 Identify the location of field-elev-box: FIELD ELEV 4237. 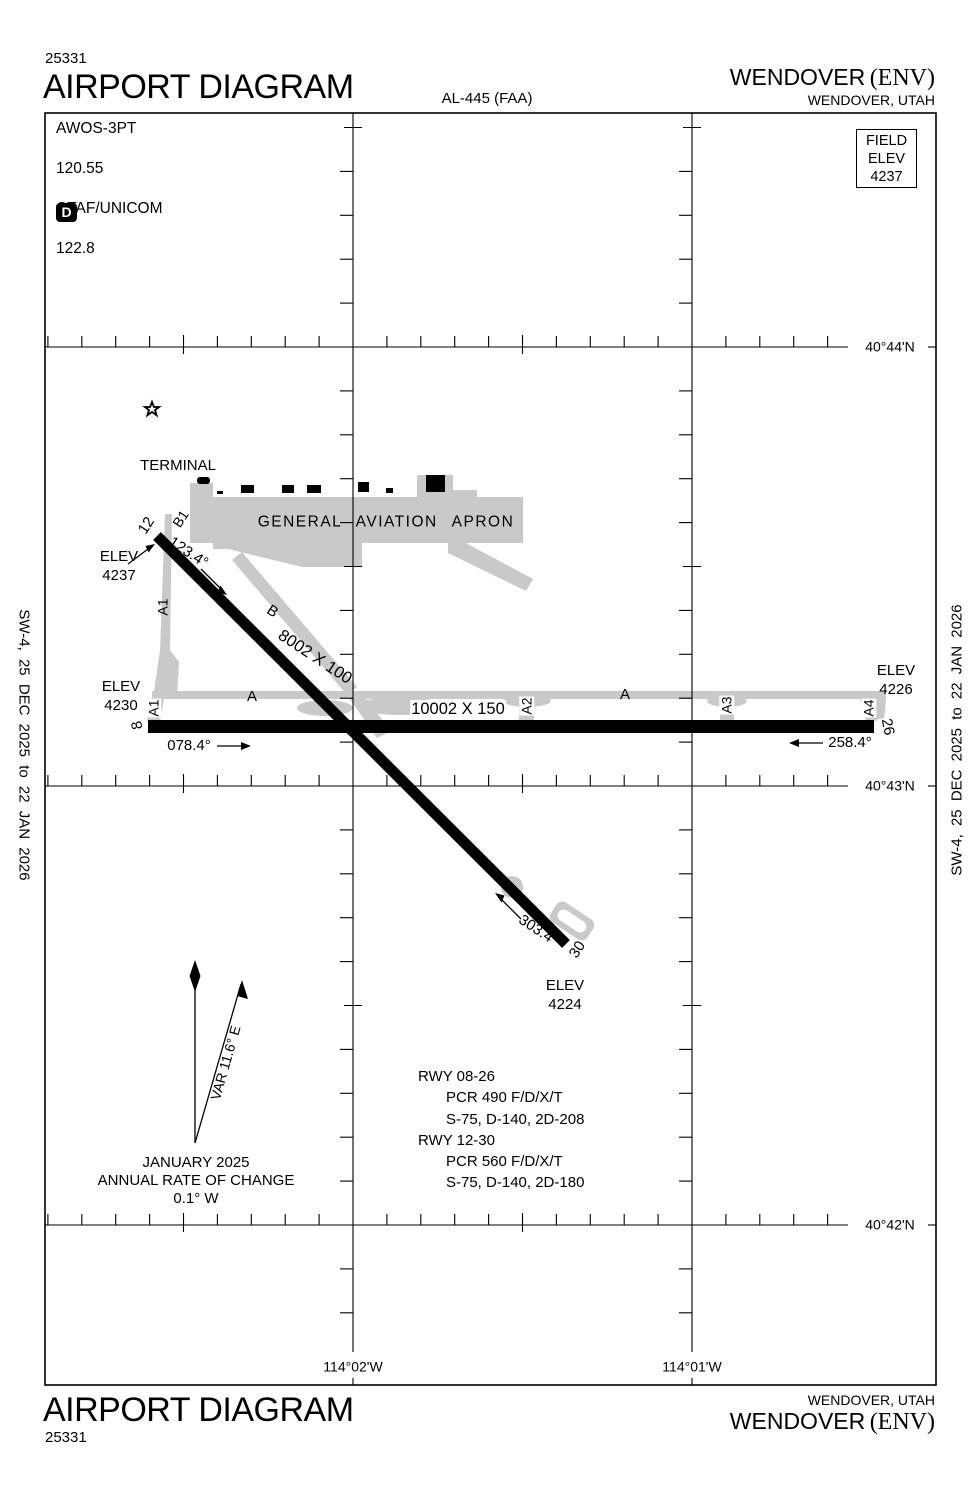
(886, 158).